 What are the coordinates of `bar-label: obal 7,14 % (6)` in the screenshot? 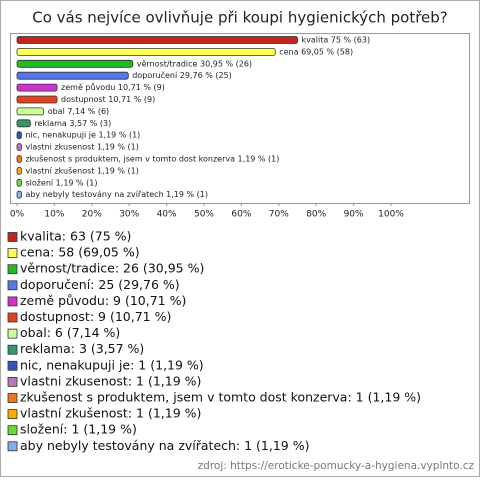 It's located at (78, 111).